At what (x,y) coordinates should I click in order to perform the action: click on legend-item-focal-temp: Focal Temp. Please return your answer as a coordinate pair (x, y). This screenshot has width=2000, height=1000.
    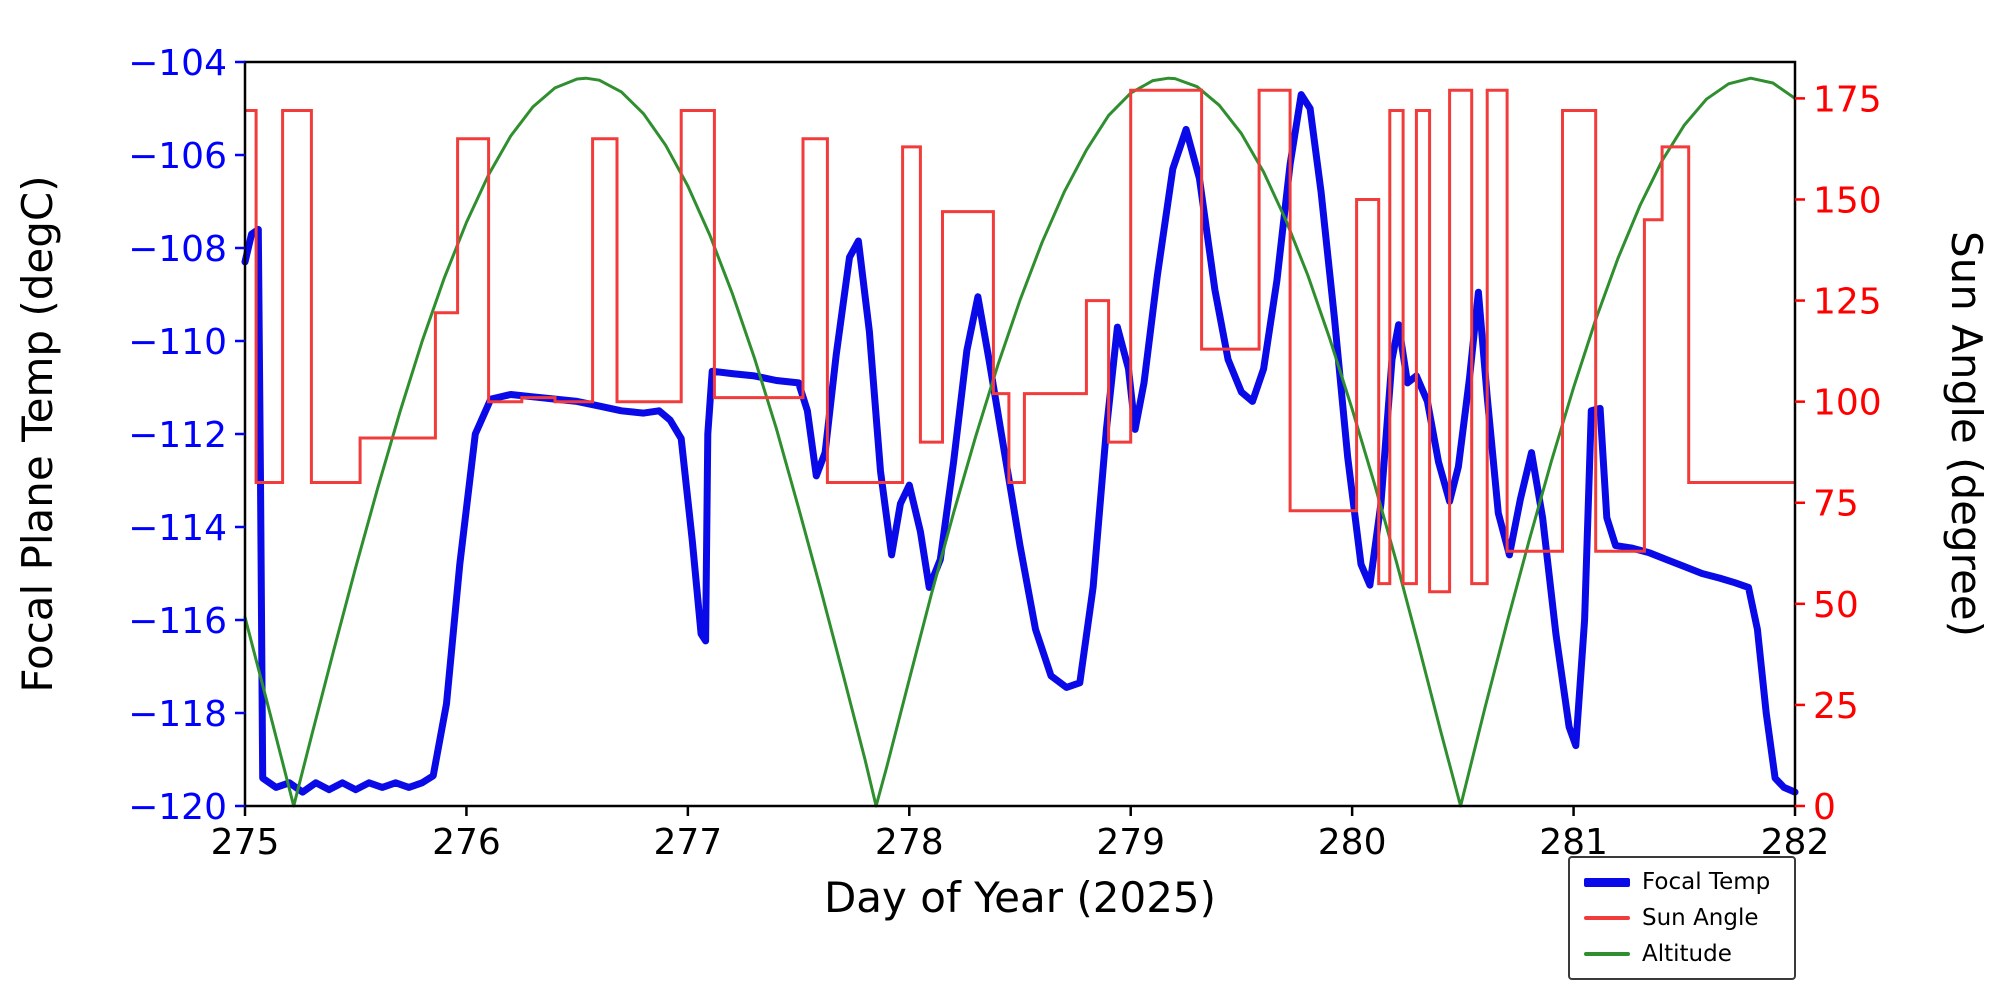
    Looking at the image, I should click on (1682, 882).